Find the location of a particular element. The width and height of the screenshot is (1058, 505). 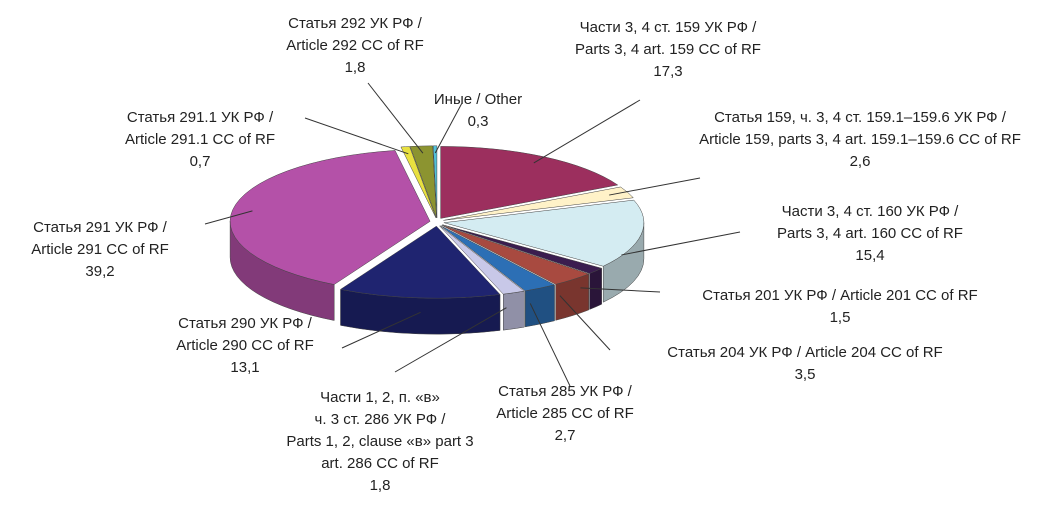

slice-label: Статья 290 УК РФ / is located at coordinates (245, 323).